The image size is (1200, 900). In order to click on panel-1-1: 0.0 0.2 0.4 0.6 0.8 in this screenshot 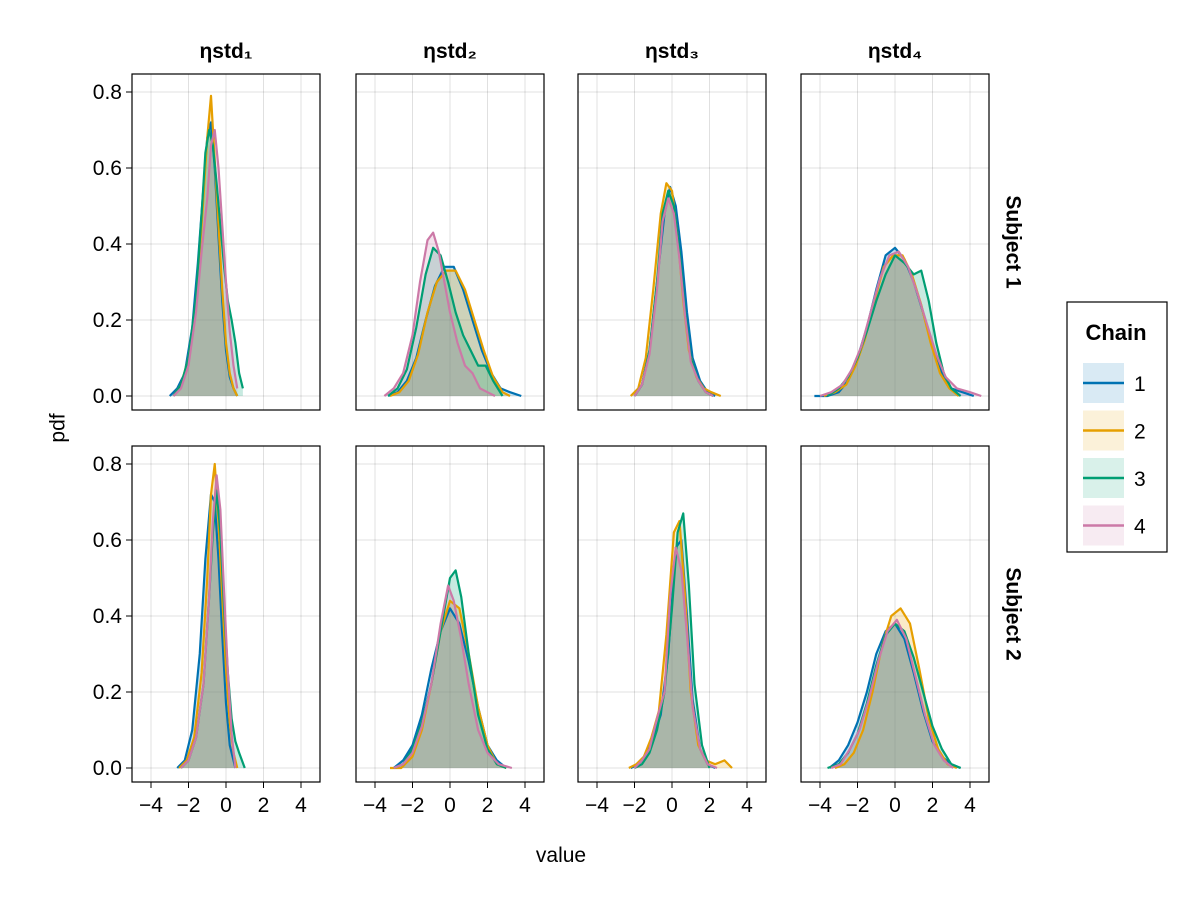, I will do `click(207, 242)`.